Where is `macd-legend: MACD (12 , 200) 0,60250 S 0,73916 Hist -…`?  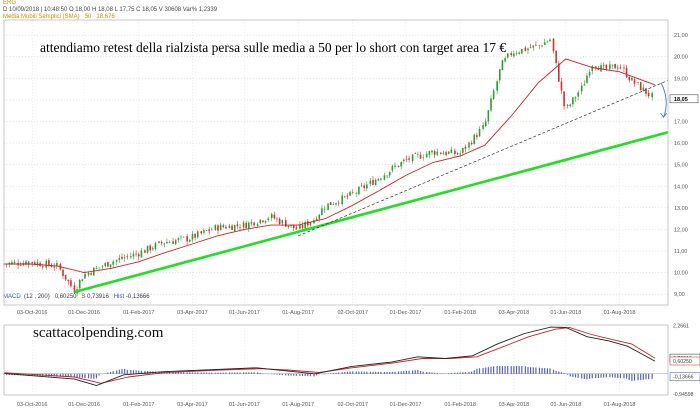 macd-legend: MACD (12 , 200) 0,60250 S 0,73916 Hist -… is located at coordinates (76, 297).